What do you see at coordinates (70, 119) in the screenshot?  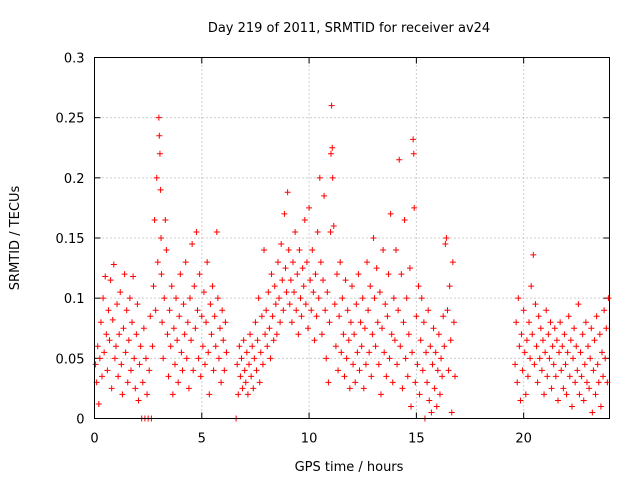 I see `y-tick-label: 0.25` at bounding box center [70, 119].